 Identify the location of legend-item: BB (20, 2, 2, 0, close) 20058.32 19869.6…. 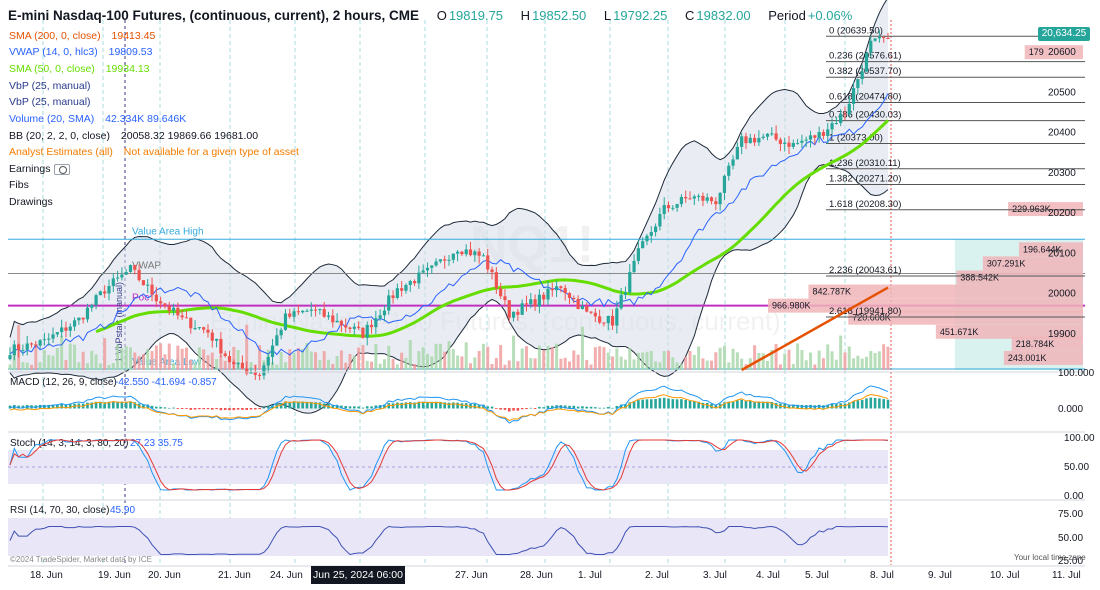
(133, 136).